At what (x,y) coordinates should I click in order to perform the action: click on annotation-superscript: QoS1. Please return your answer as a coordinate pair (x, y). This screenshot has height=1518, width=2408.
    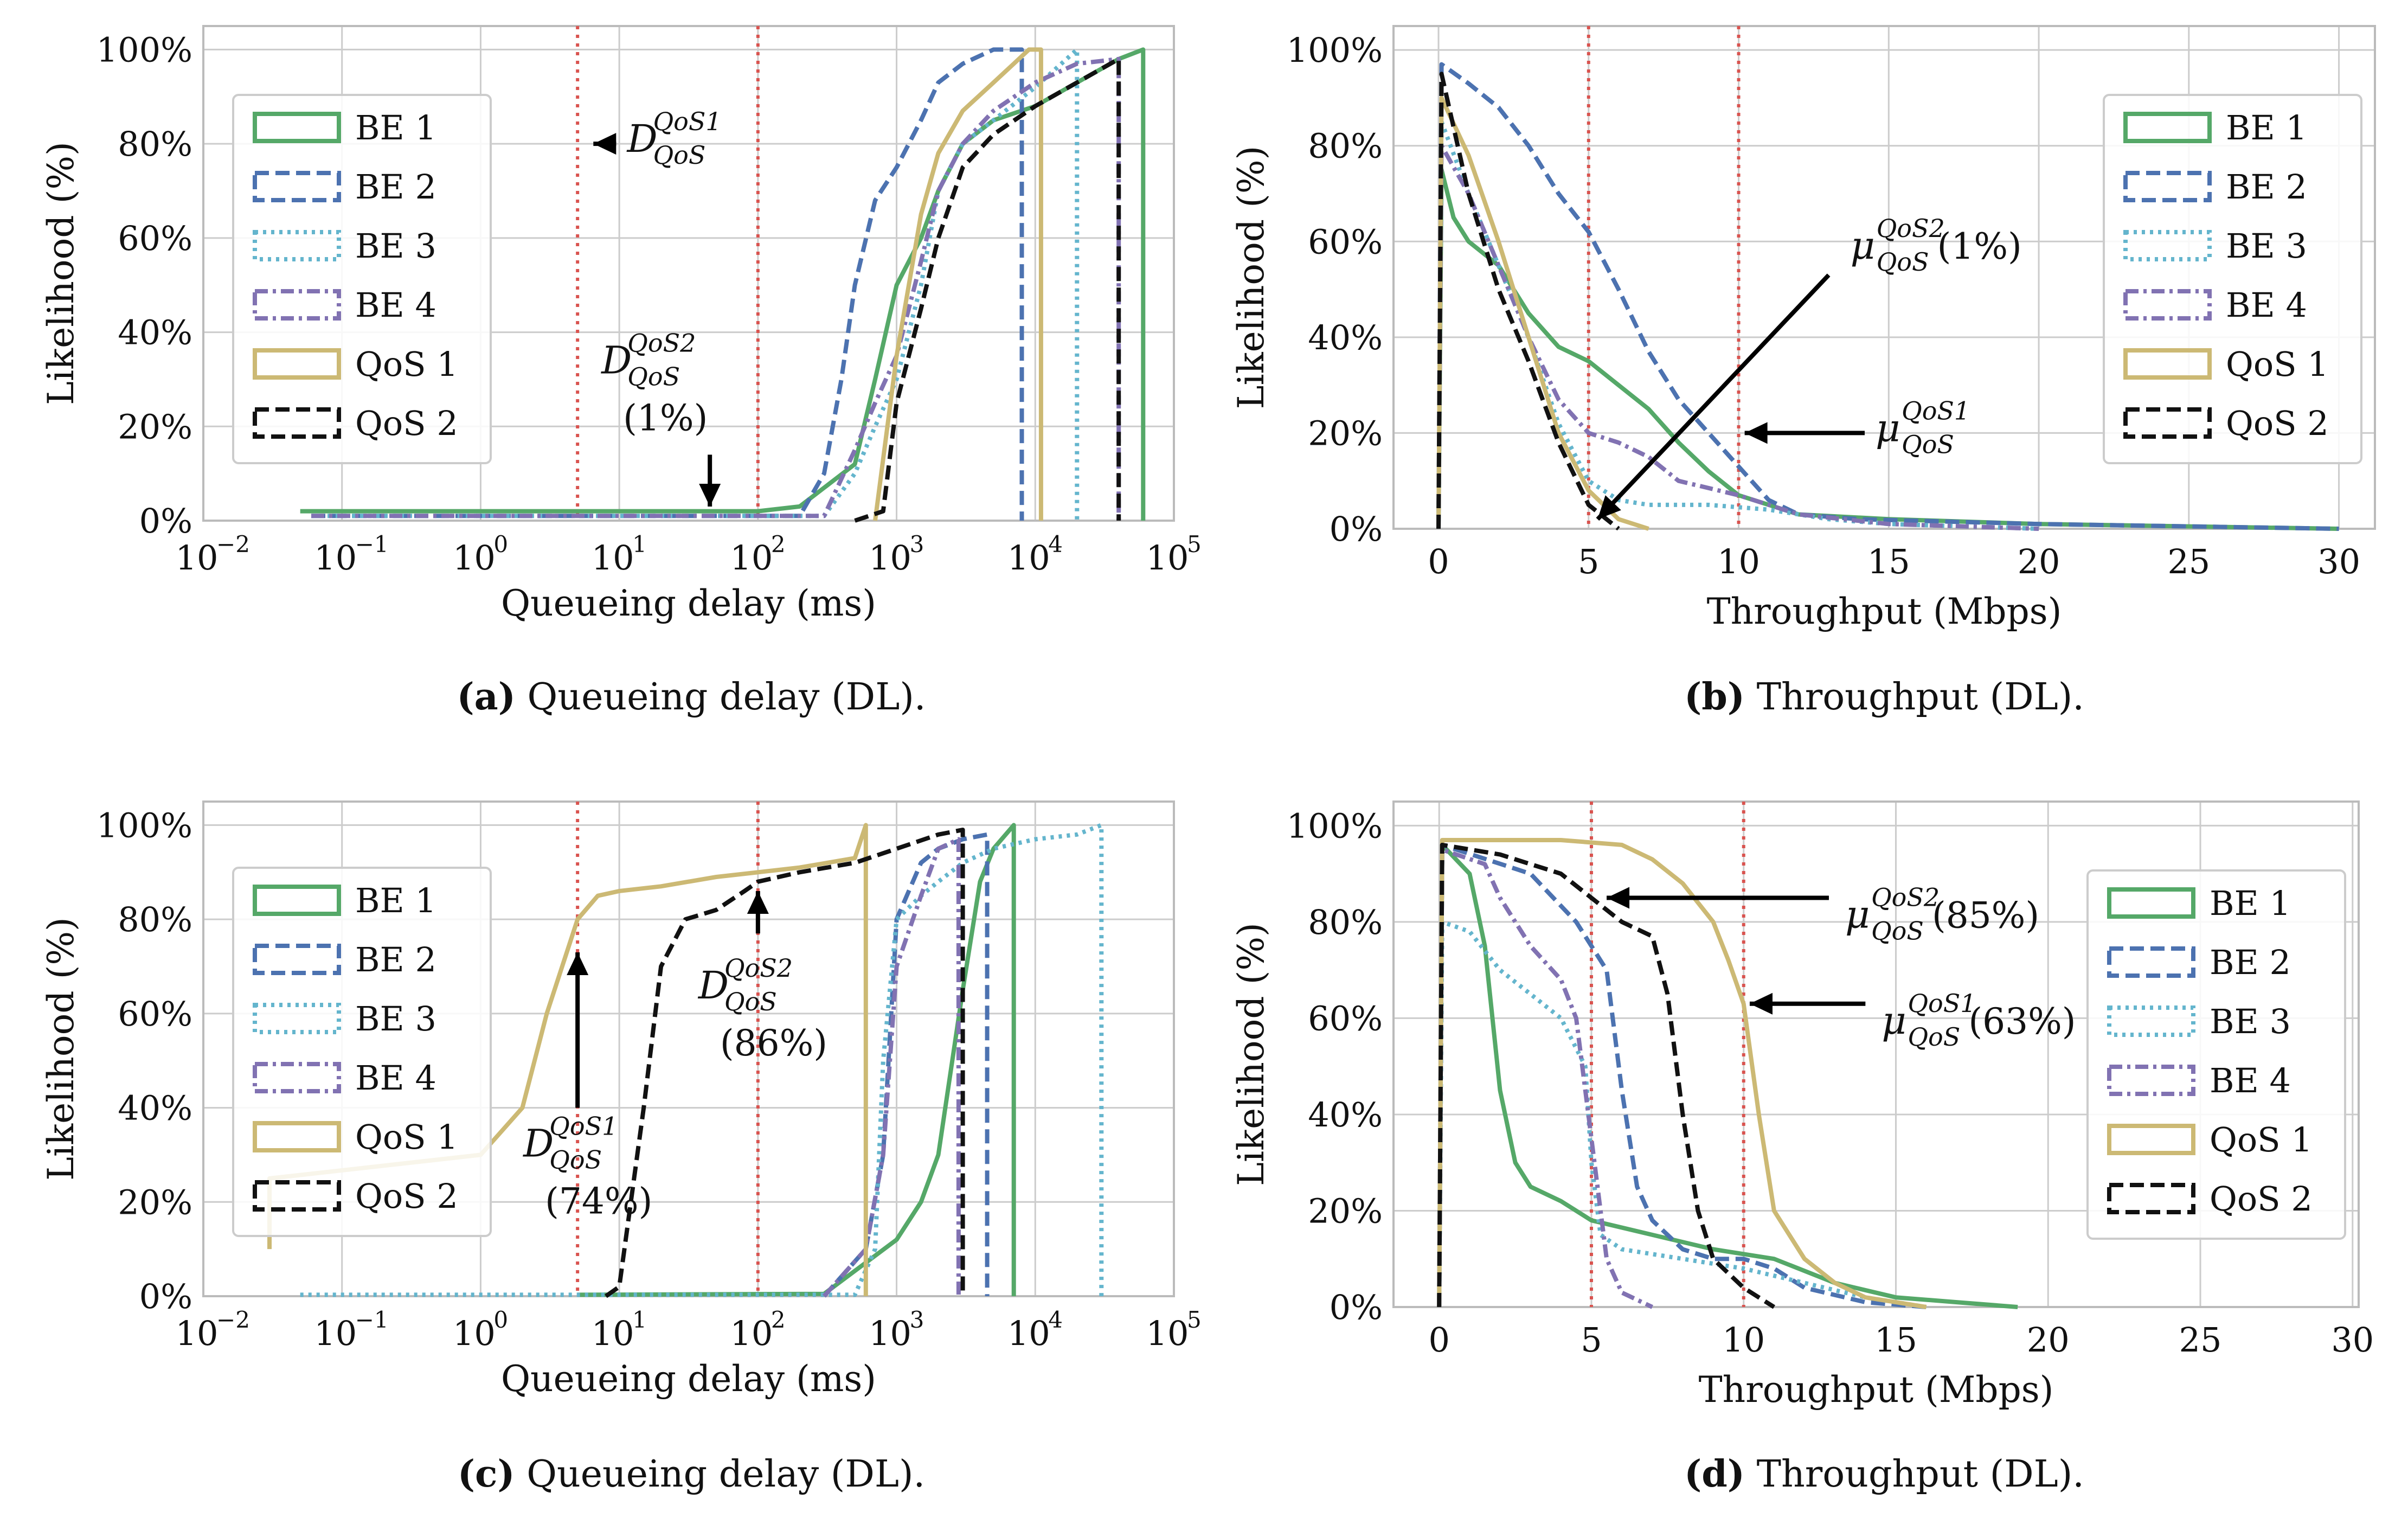
    Looking at the image, I should click on (1942, 1003).